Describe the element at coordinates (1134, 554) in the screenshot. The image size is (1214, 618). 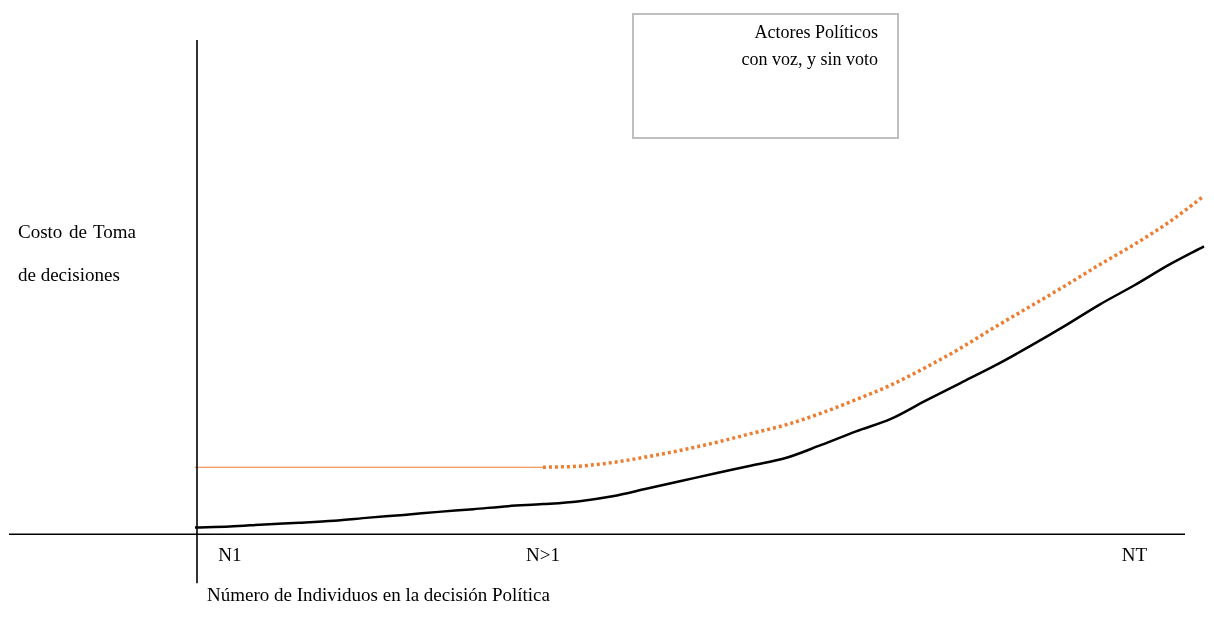
I see `x-tick-label: NT` at that location.